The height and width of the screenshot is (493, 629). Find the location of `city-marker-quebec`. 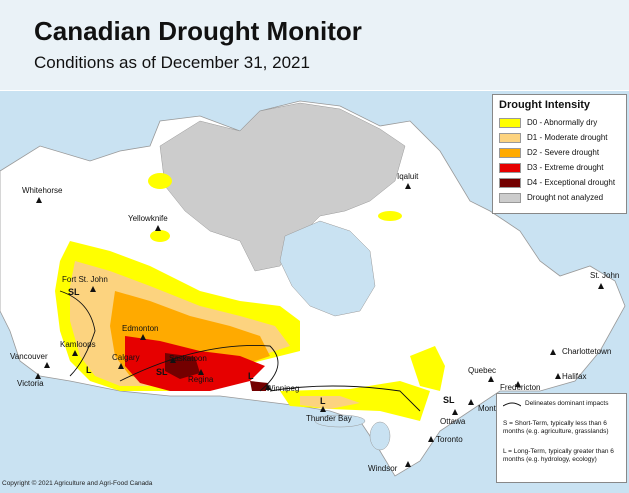

city-marker-quebec is located at coordinates (491, 379).